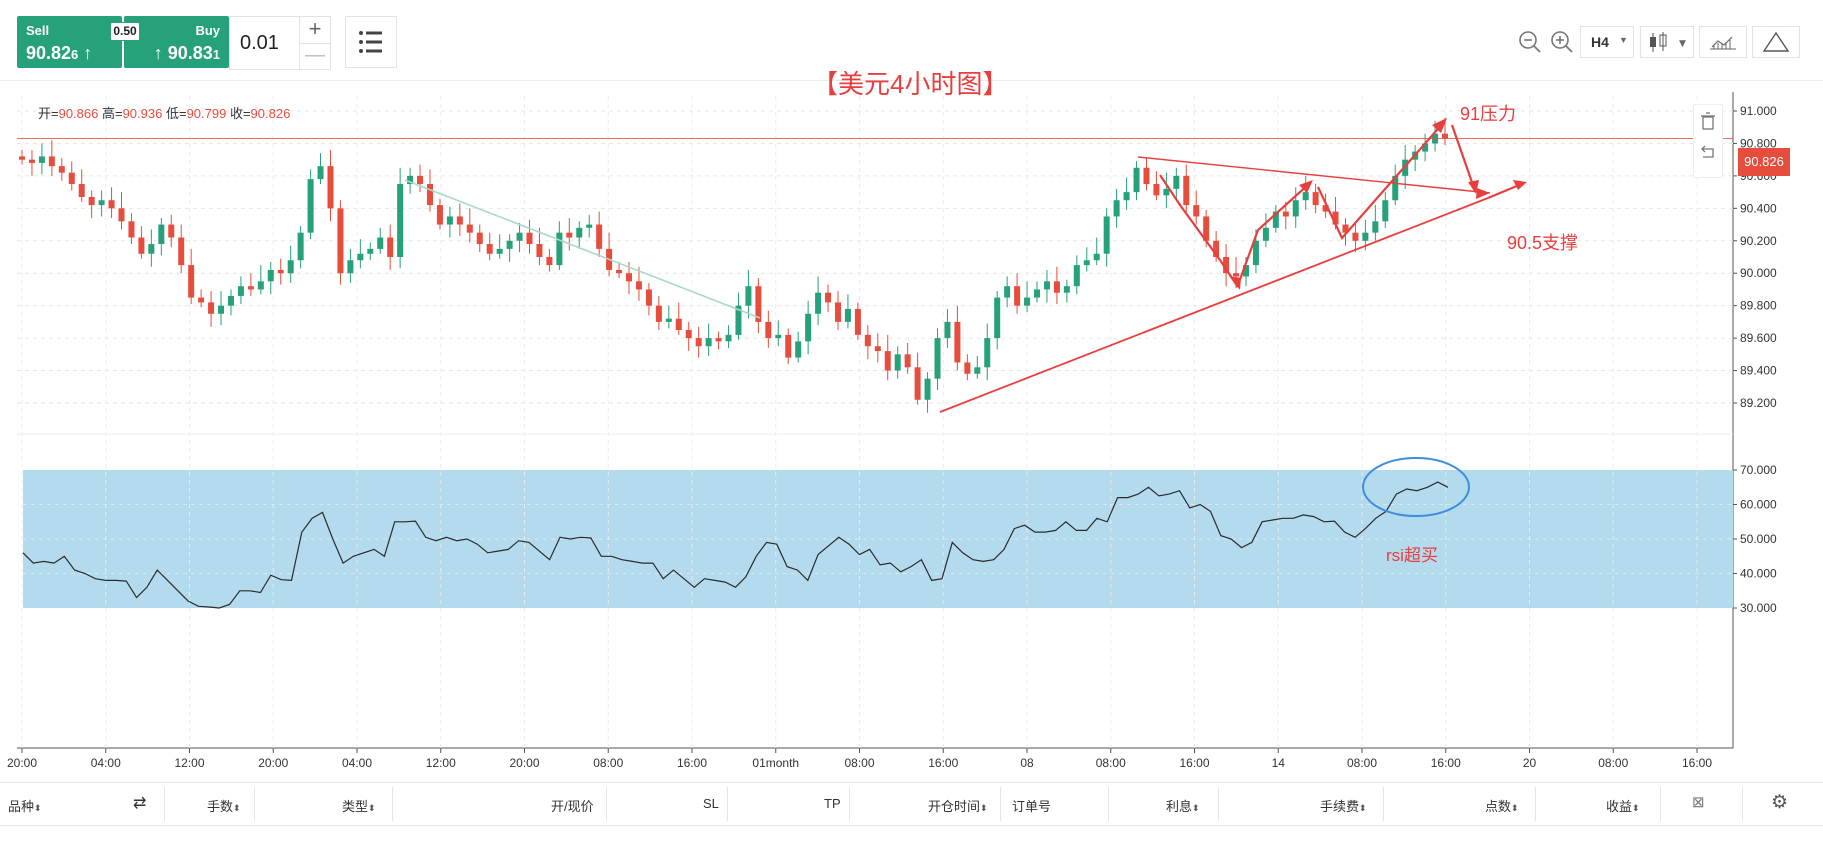 The image size is (1823, 849). I want to click on lot-input: 0.01, so click(259, 43).